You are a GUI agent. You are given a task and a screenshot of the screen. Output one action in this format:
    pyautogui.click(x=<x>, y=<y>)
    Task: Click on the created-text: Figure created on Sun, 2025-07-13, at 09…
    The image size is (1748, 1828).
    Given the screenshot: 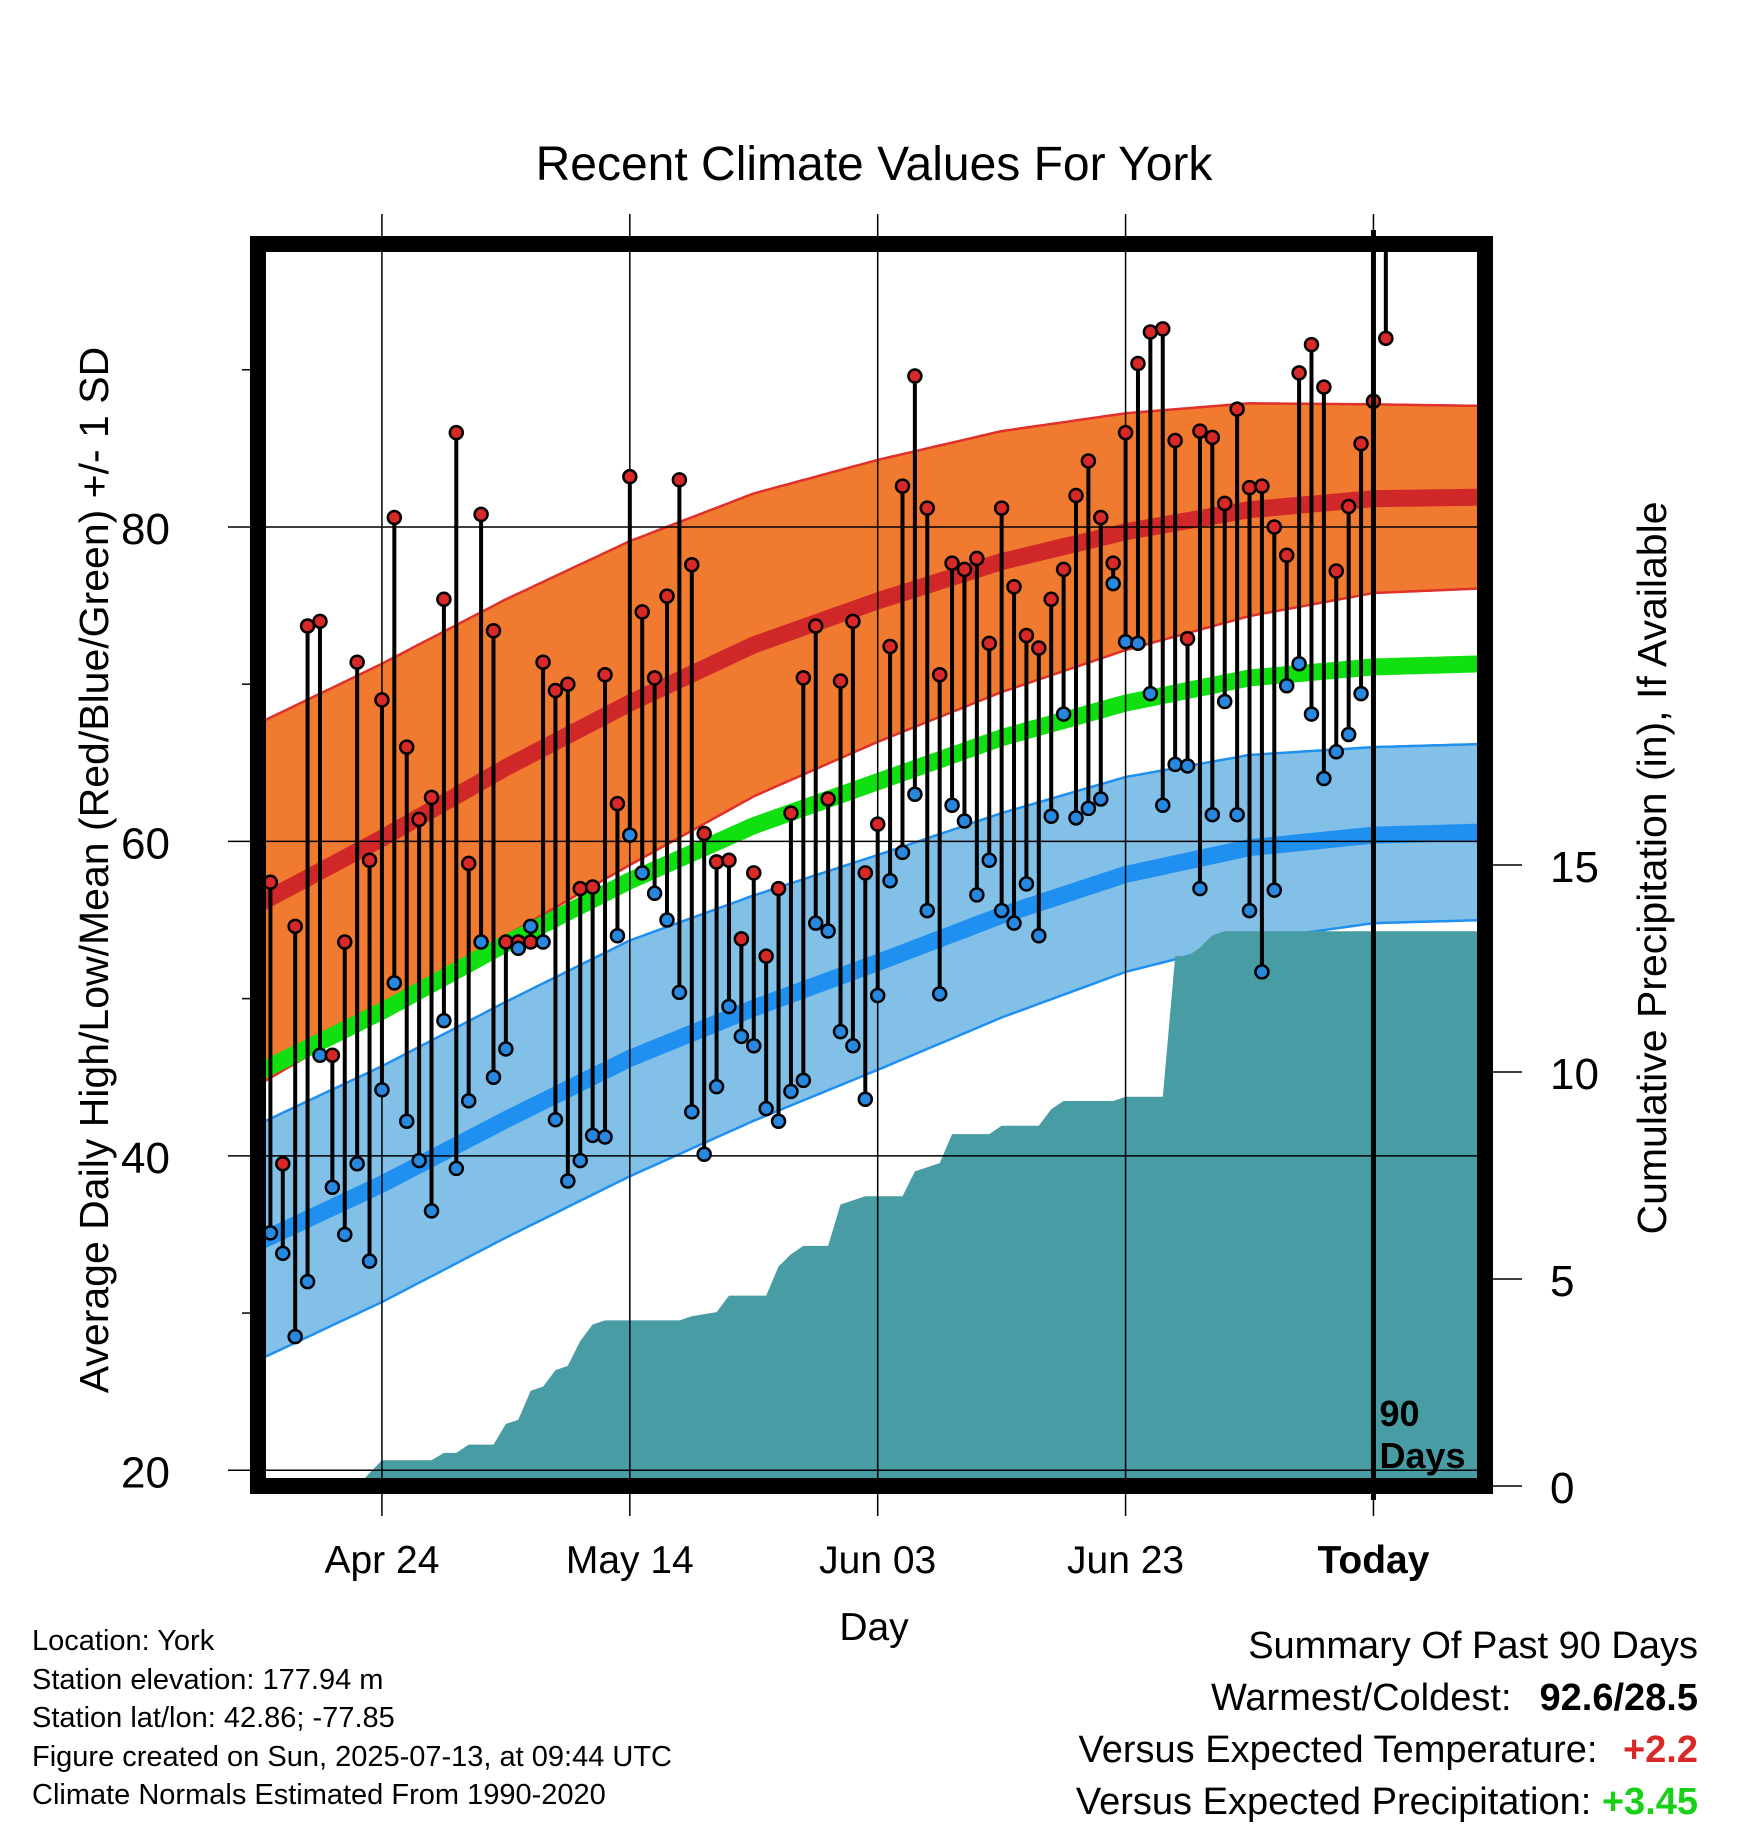 What is the action you would take?
    pyautogui.click(x=352, y=1756)
    